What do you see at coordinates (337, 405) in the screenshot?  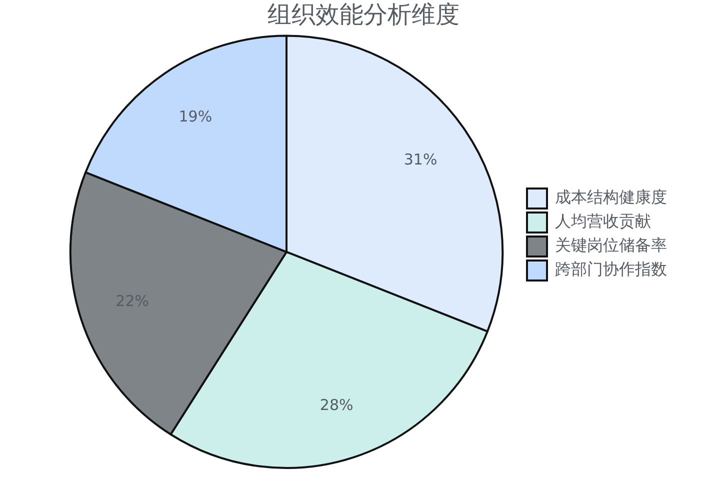 I see `data-label: 28%` at bounding box center [337, 405].